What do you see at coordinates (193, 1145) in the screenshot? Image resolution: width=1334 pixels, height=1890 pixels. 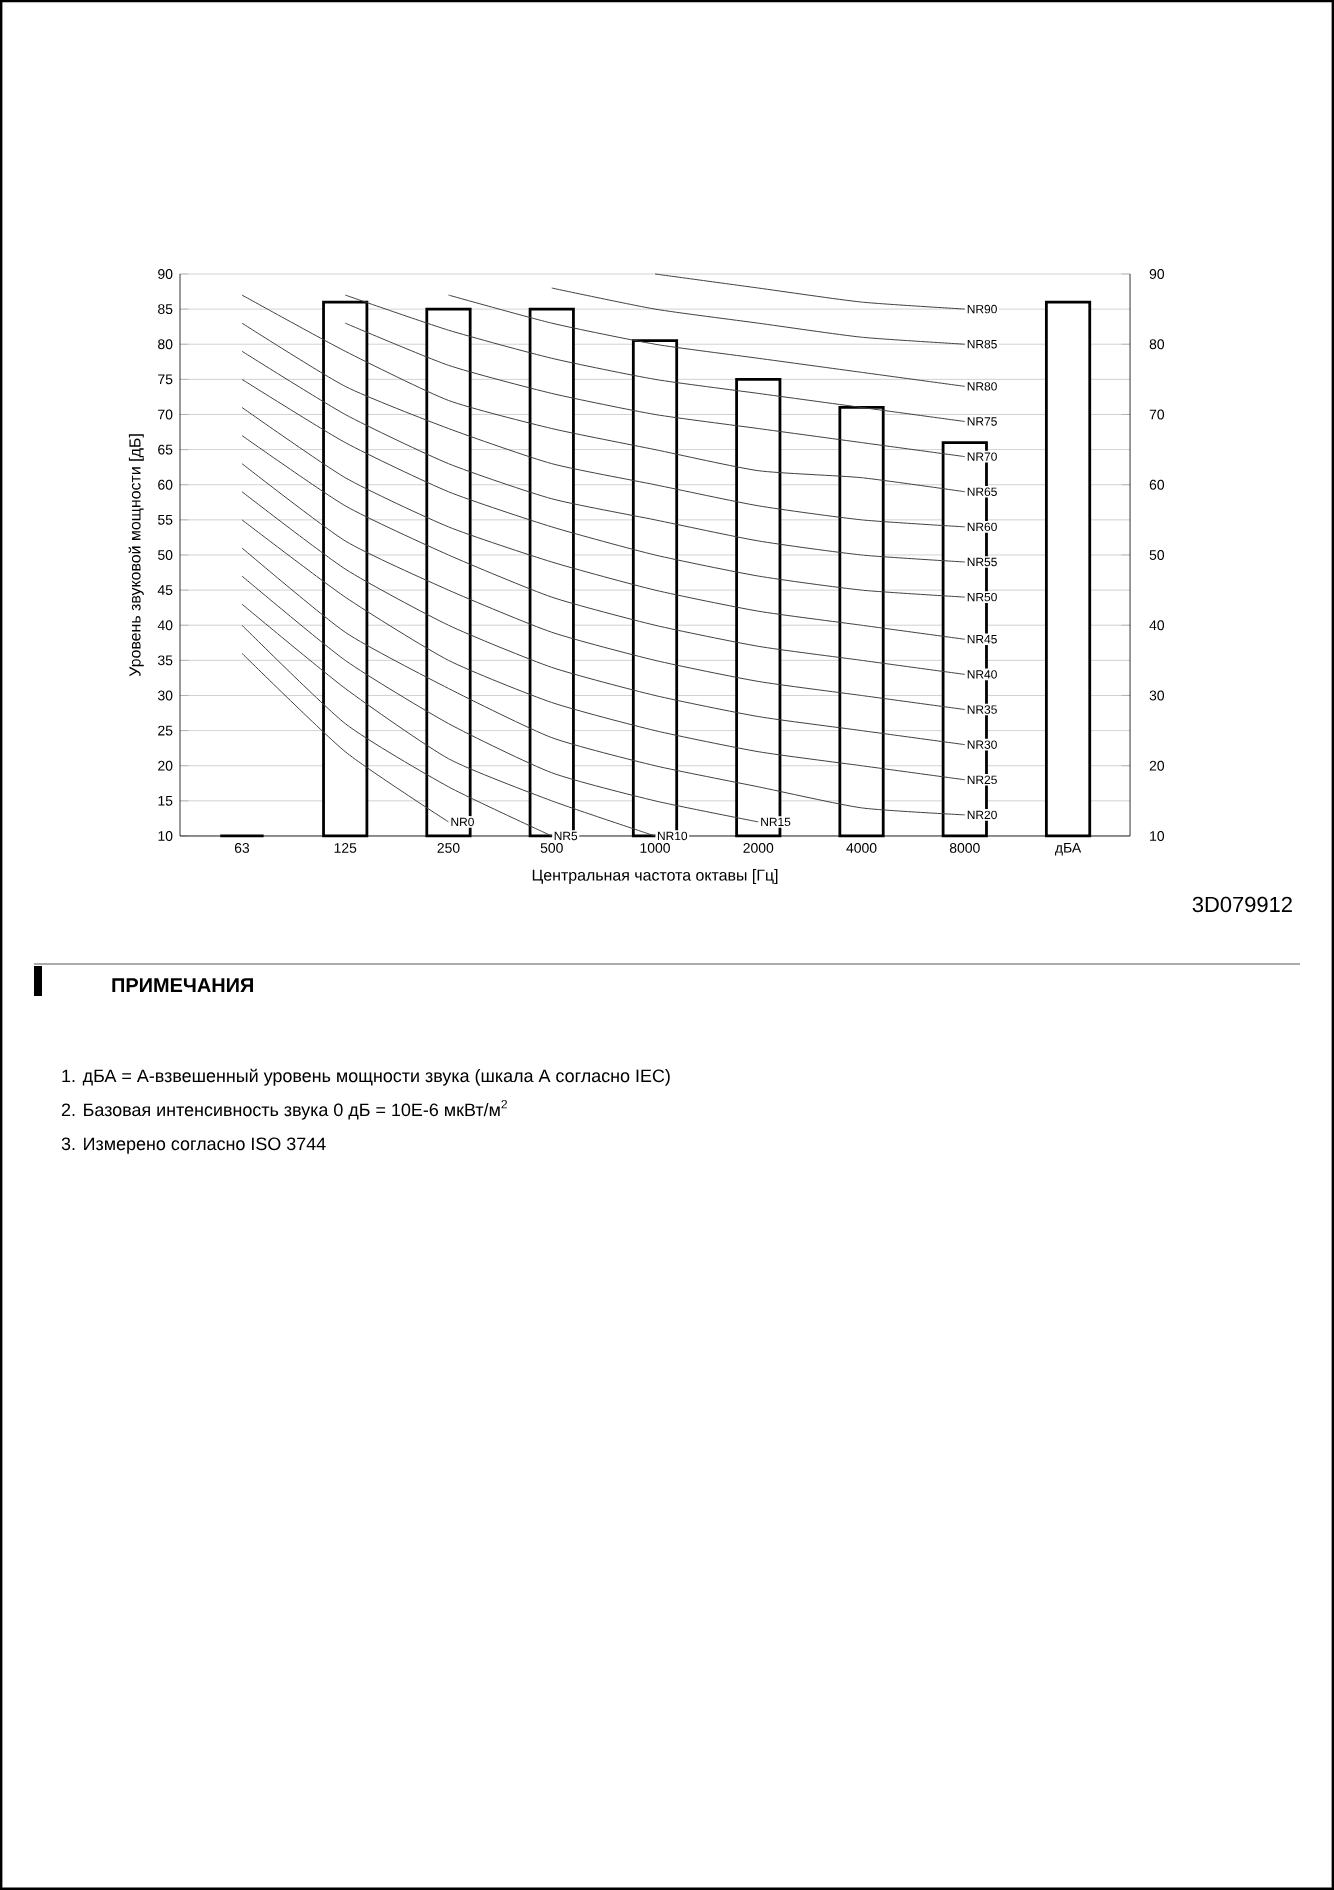 I see `text: 3. Измерено согласно ISO 3744` at bounding box center [193, 1145].